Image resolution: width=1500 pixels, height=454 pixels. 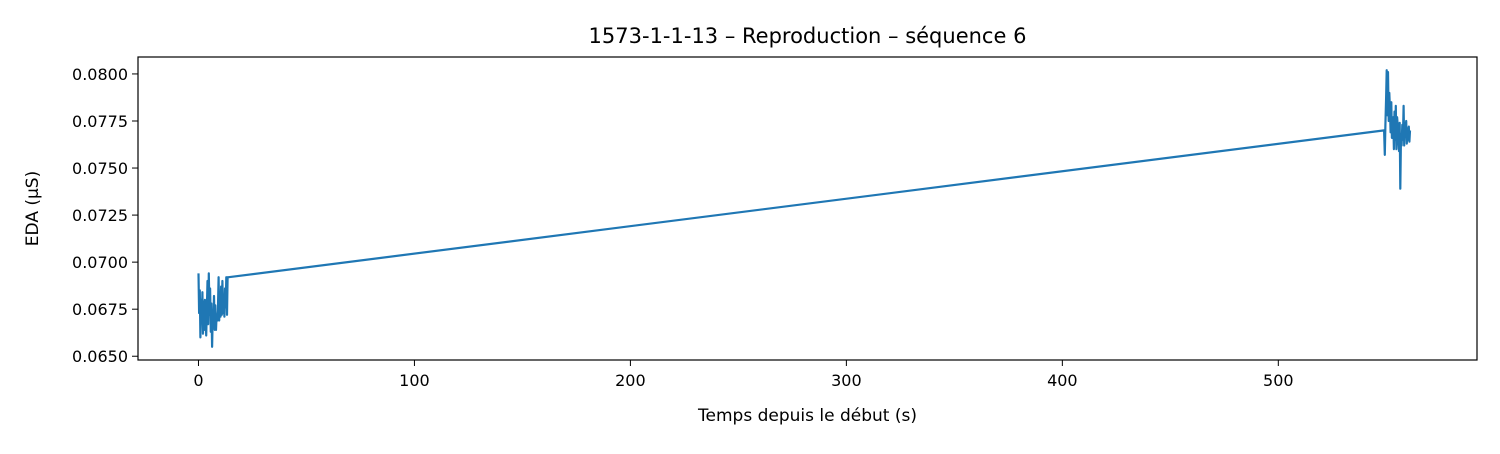 I want to click on x-tick-label: 0, so click(x=198, y=380).